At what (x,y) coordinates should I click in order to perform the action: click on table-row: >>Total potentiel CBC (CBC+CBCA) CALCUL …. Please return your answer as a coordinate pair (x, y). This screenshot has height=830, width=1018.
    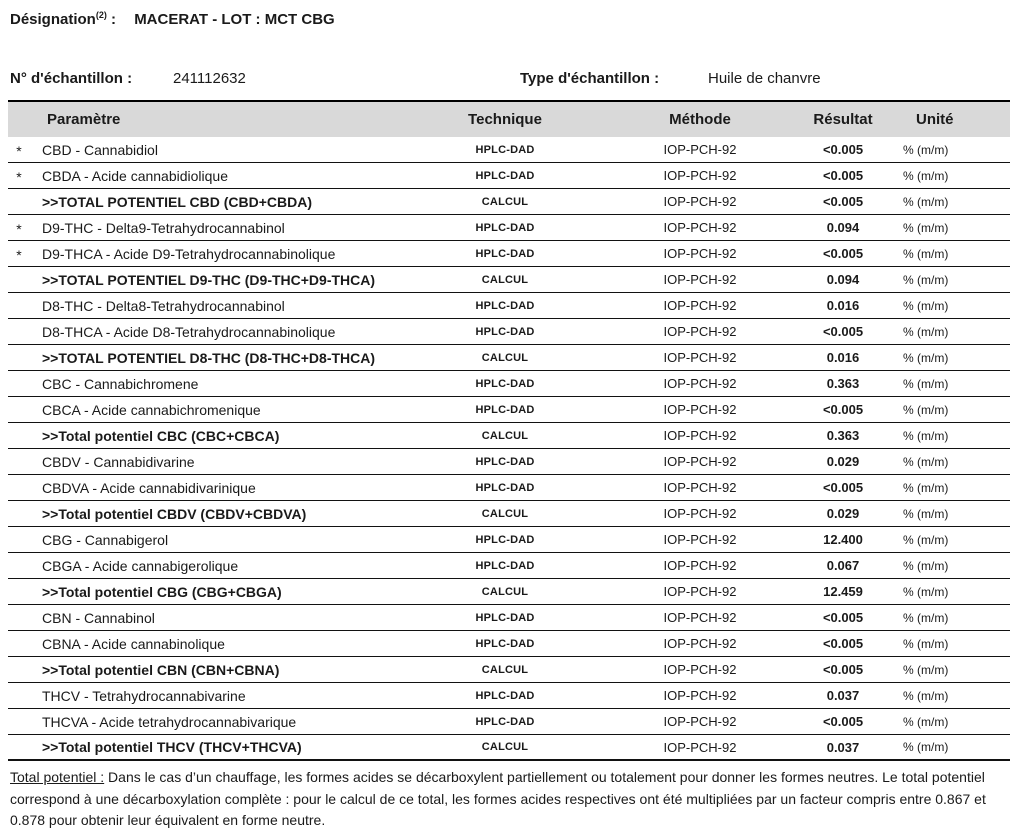
    Looking at the image, I should click on (509, 436).